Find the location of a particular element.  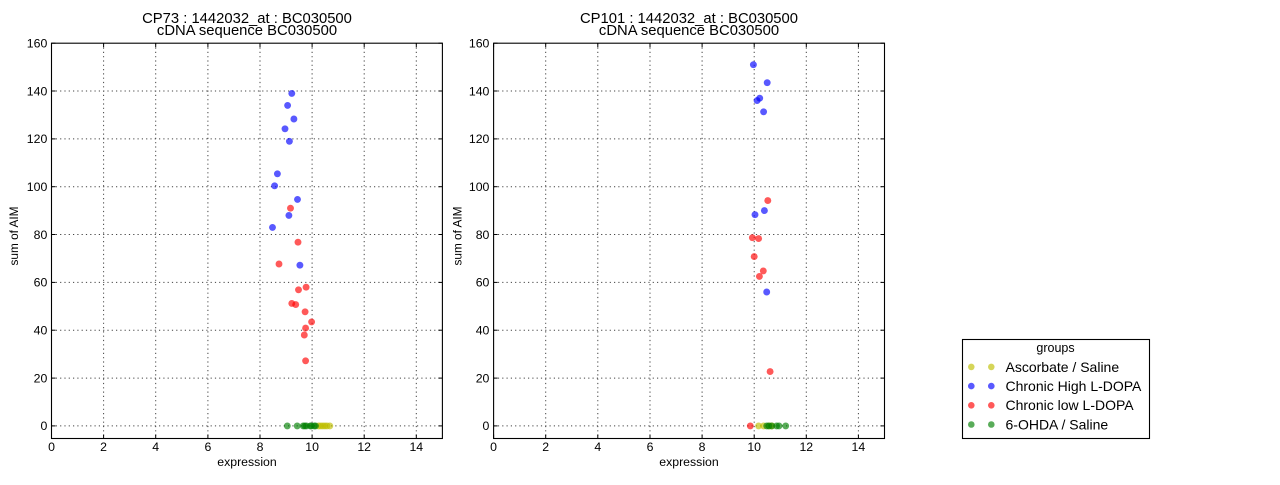

svg-text: CP101 : 1442032_at : BC030500 is located at coordinates (689, 19).